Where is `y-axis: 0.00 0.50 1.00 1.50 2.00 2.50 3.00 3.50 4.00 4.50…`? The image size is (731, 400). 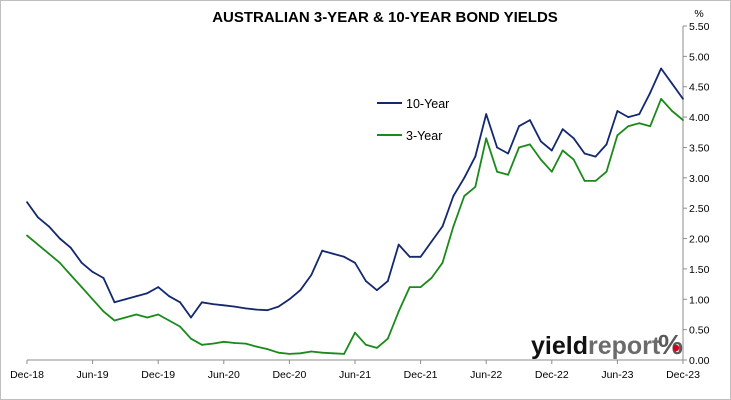
y-axis: 0.00 0.50 1.00 1.50 2.00 2.50 3.00 3.50 4.00 4.50… is located at coordinates (696, 194).